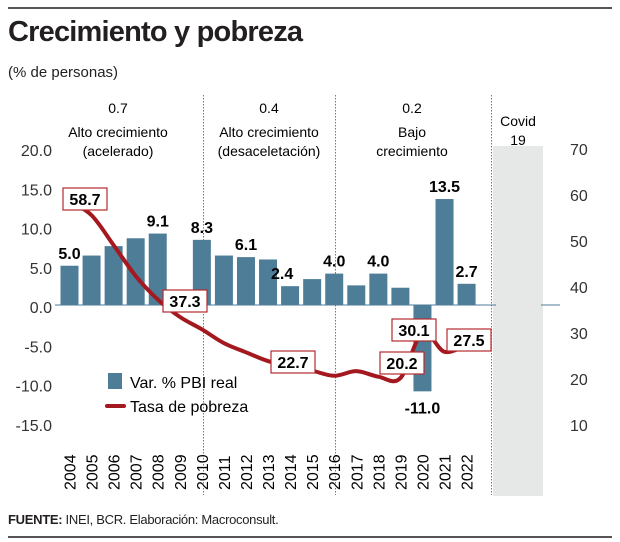 The image size is (620, 542). What do you see at coordinates (334, 289) in the screenshot?
I see `bar-2016` at bounding box center [334, 289].